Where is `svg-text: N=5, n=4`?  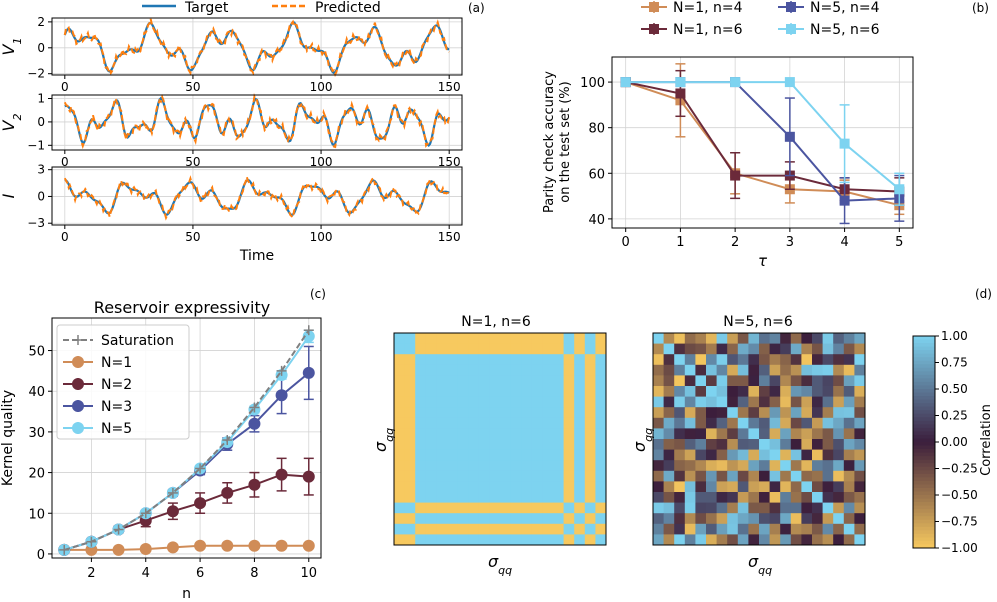 svg-text: N=5, n=4 is located at coordinates (845, 8).